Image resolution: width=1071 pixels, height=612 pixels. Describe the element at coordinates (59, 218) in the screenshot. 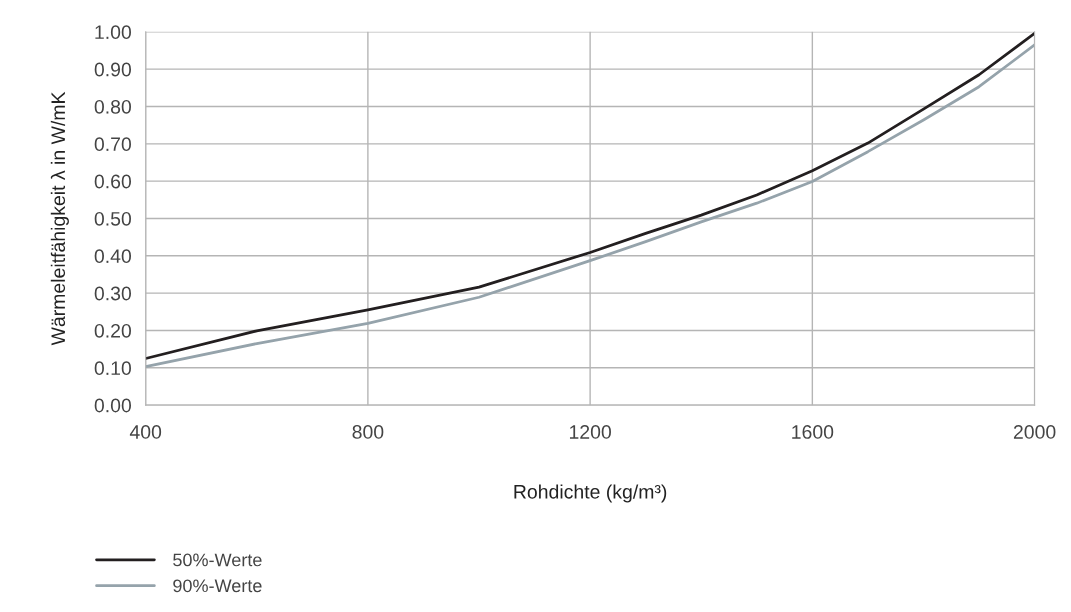

I see `y-axis-title: Wärmeleitfähigkeit λ in W/mK` at that location.